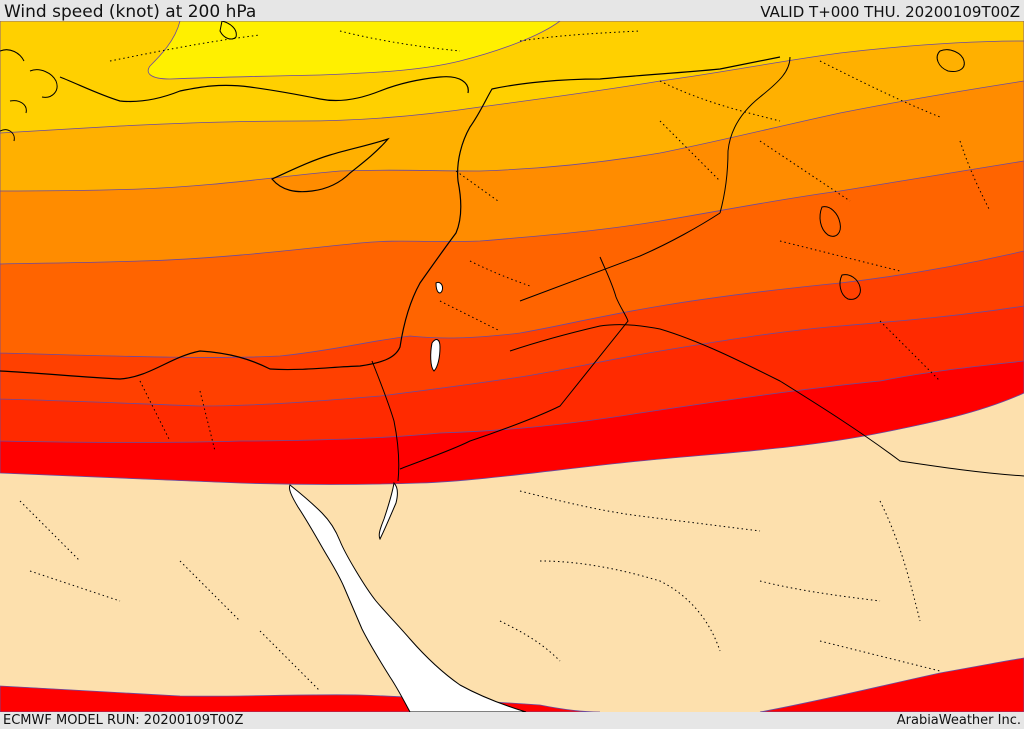 The image size is (1024, 729). I want to click on border-iraq-saudi, so click(514, 363).